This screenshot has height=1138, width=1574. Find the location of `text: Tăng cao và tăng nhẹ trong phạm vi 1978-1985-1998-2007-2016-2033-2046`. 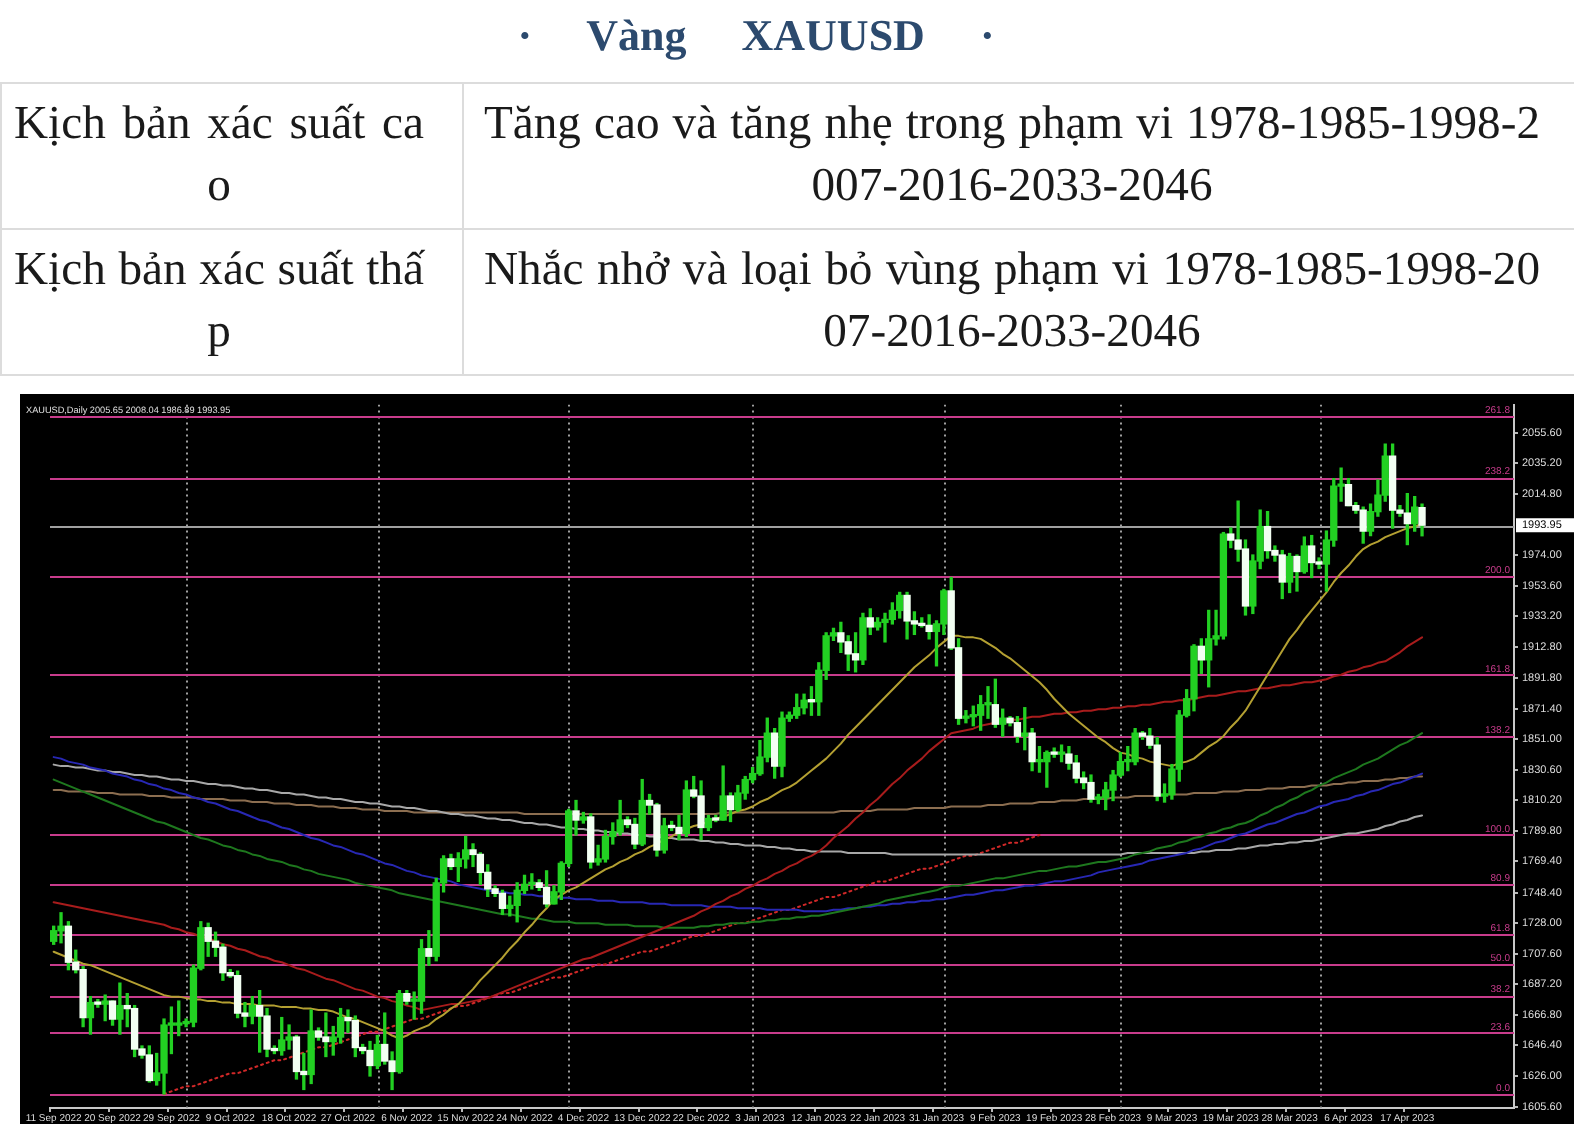

text: Tăng cao và tăng nhẹ trong phạm vi 1978-1985-1998-2007-2016-2033-2046 is located at coordinates (1018, 156).